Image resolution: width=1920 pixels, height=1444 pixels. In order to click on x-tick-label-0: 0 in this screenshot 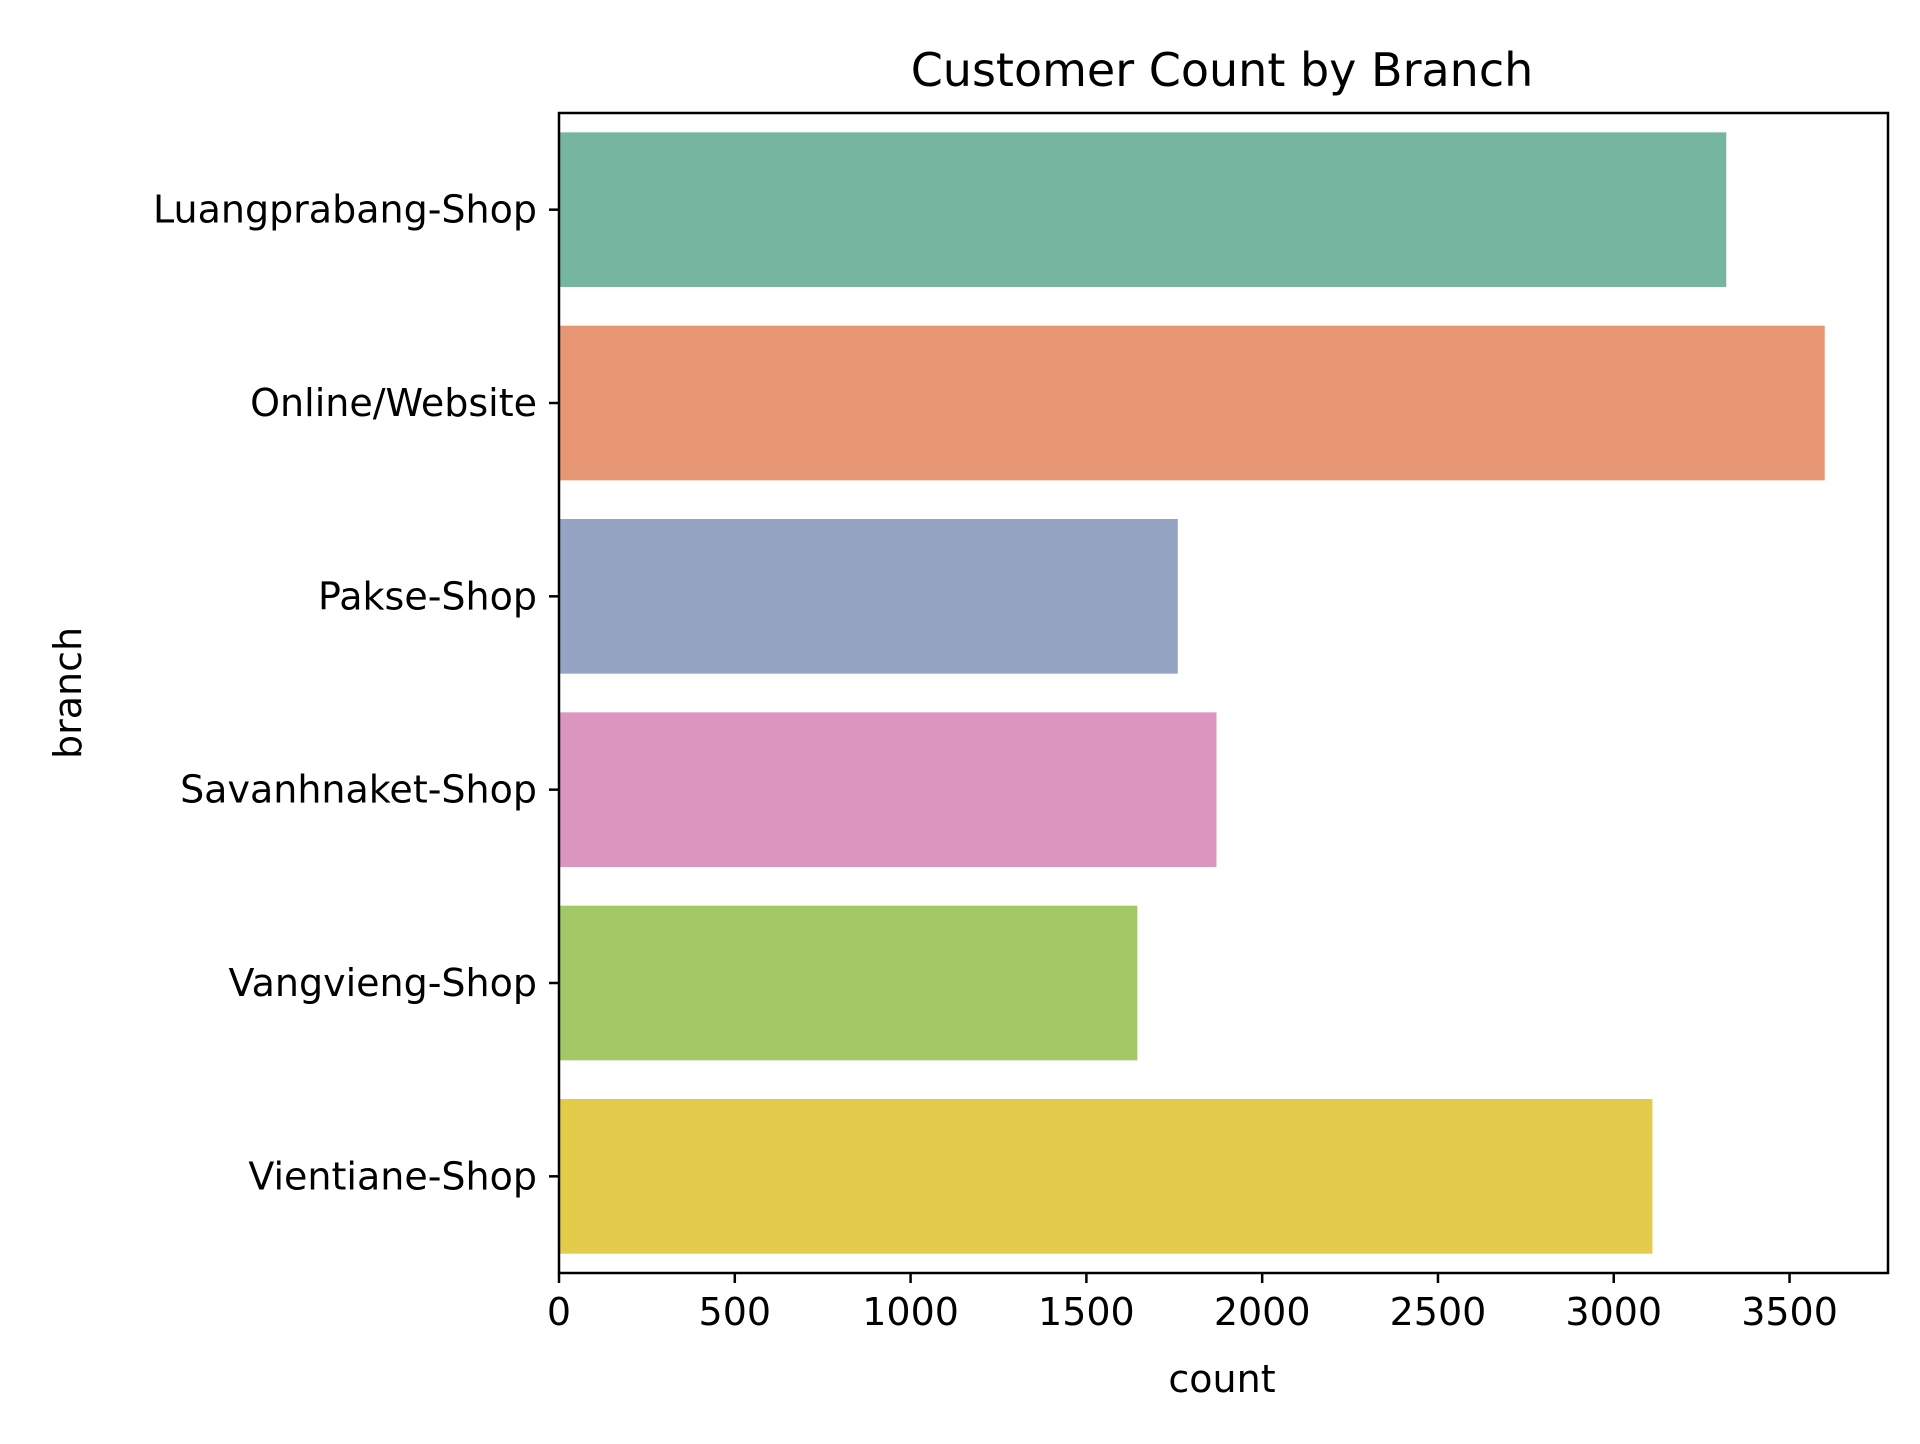, I will do `click(559, 1312)`.